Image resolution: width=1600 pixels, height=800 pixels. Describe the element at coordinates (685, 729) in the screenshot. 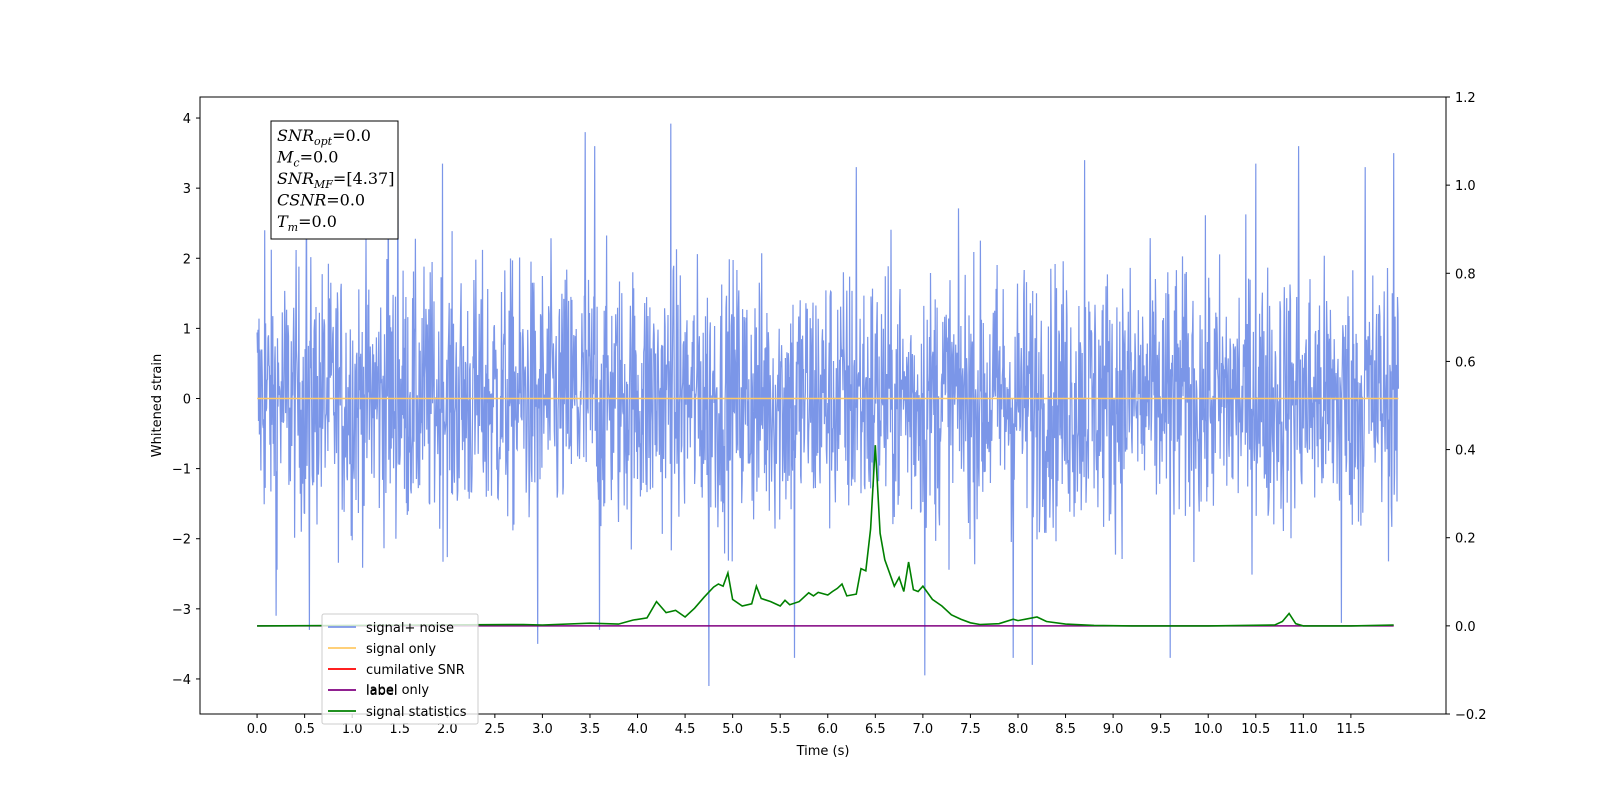

I see `x-tick-label: 4.5` at that location.